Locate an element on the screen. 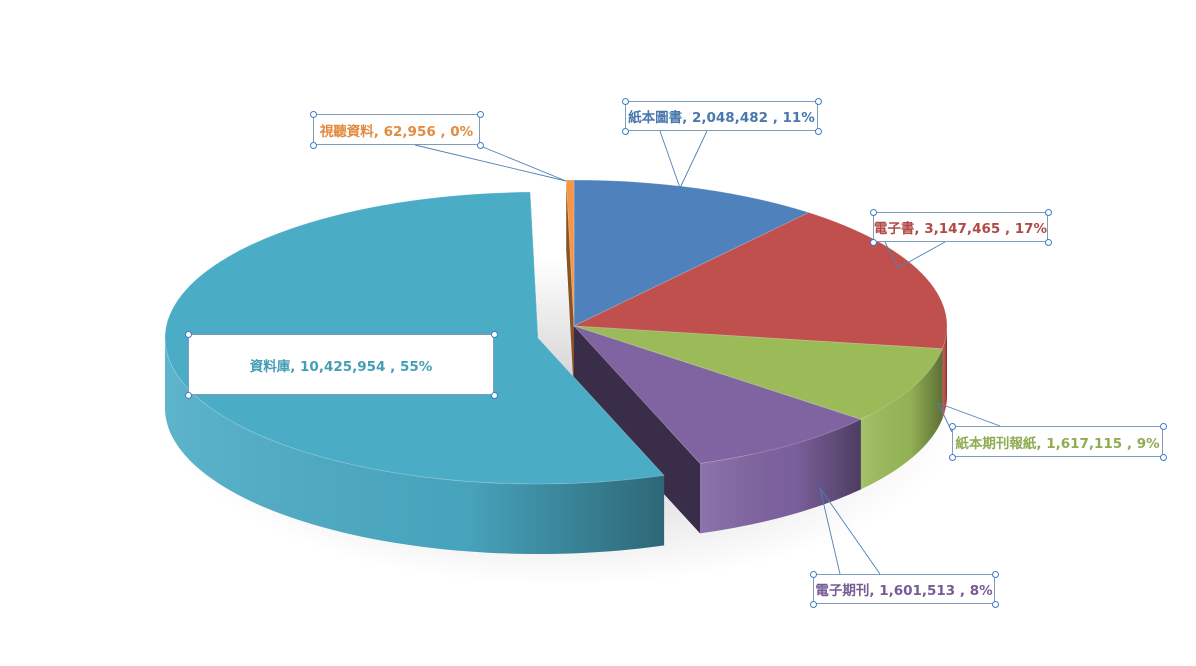 This screenshot has height=666, width=1196. slice-side-4-shade is located at coordinates (415, 446).